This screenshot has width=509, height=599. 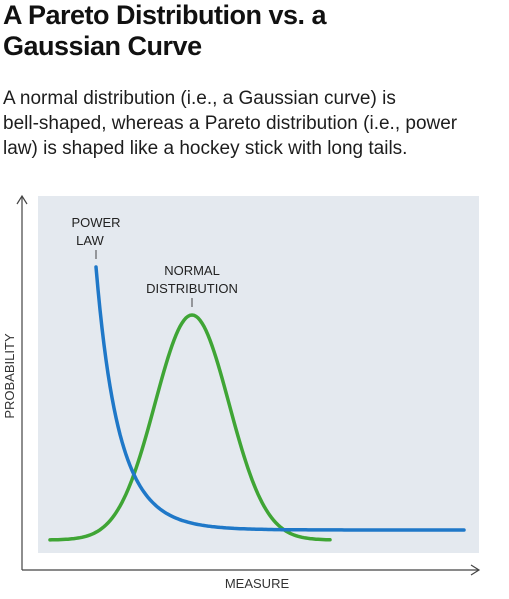 I want to click on title-line-1: A Pareto Distribution vs. a, so click(x=165, y=15).